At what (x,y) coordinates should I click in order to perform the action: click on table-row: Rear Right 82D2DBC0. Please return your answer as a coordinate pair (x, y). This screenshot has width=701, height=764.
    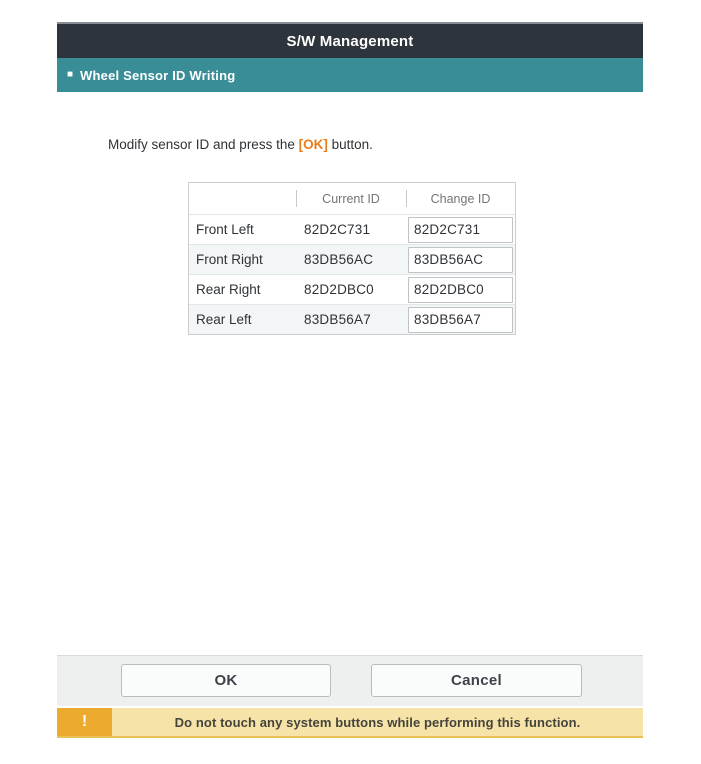
    Looking at the image, I should click on (352, 289).